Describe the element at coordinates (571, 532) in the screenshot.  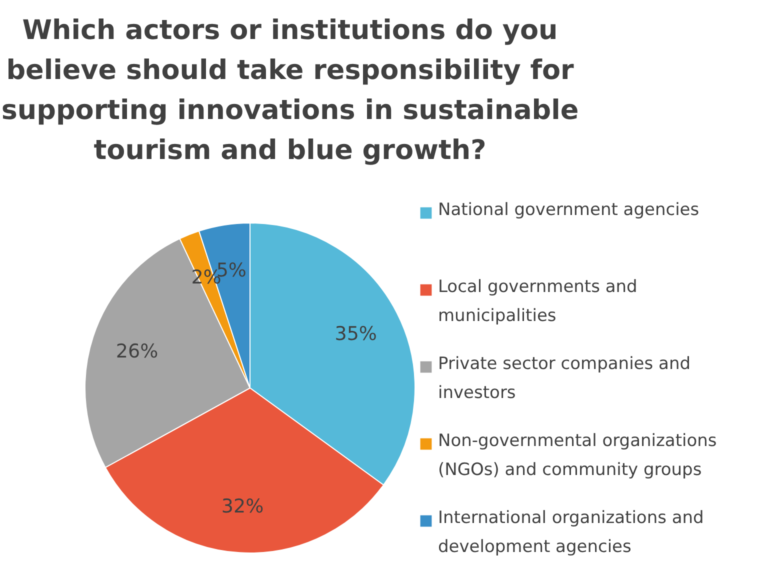
I see `legend-label: International organizations and development agencies` at that location.